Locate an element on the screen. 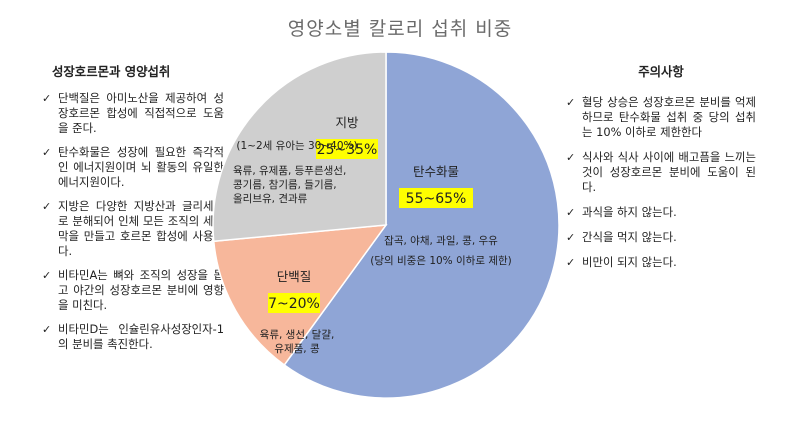  list-item: ✓ 비만이 되지 않는다. is located at coordinates (661, 262).